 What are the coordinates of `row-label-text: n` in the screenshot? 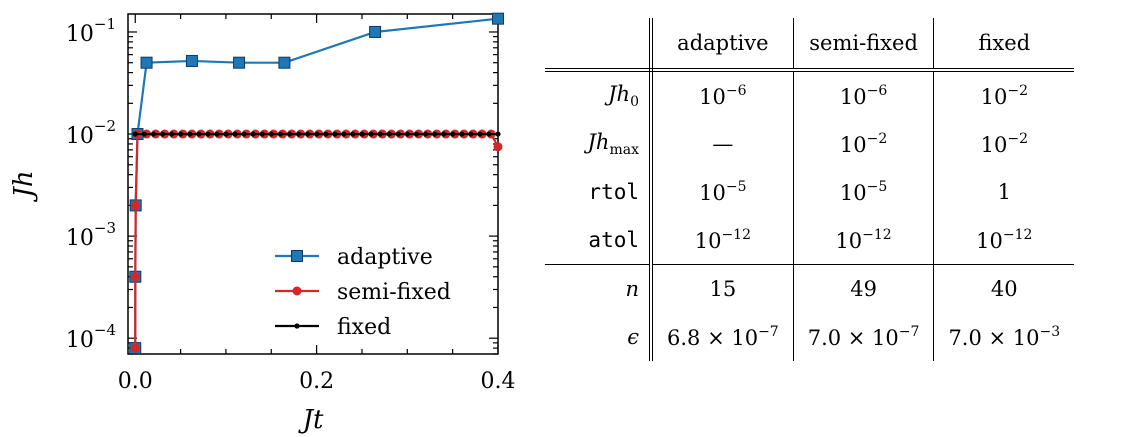 It's located at (632, 289).